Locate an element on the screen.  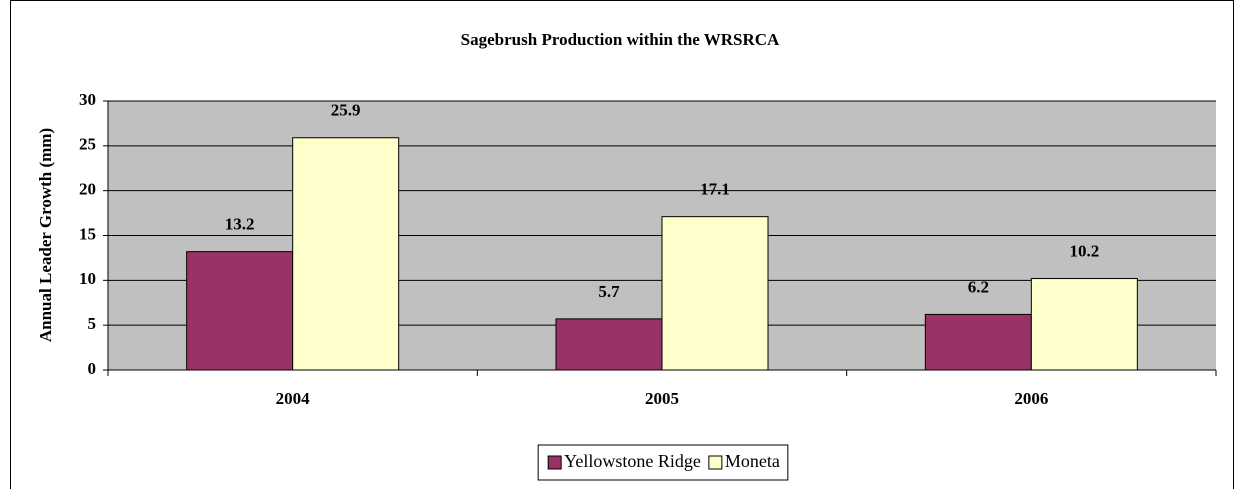
x-tick-label: 2004 is located at coordinates (293, 398).